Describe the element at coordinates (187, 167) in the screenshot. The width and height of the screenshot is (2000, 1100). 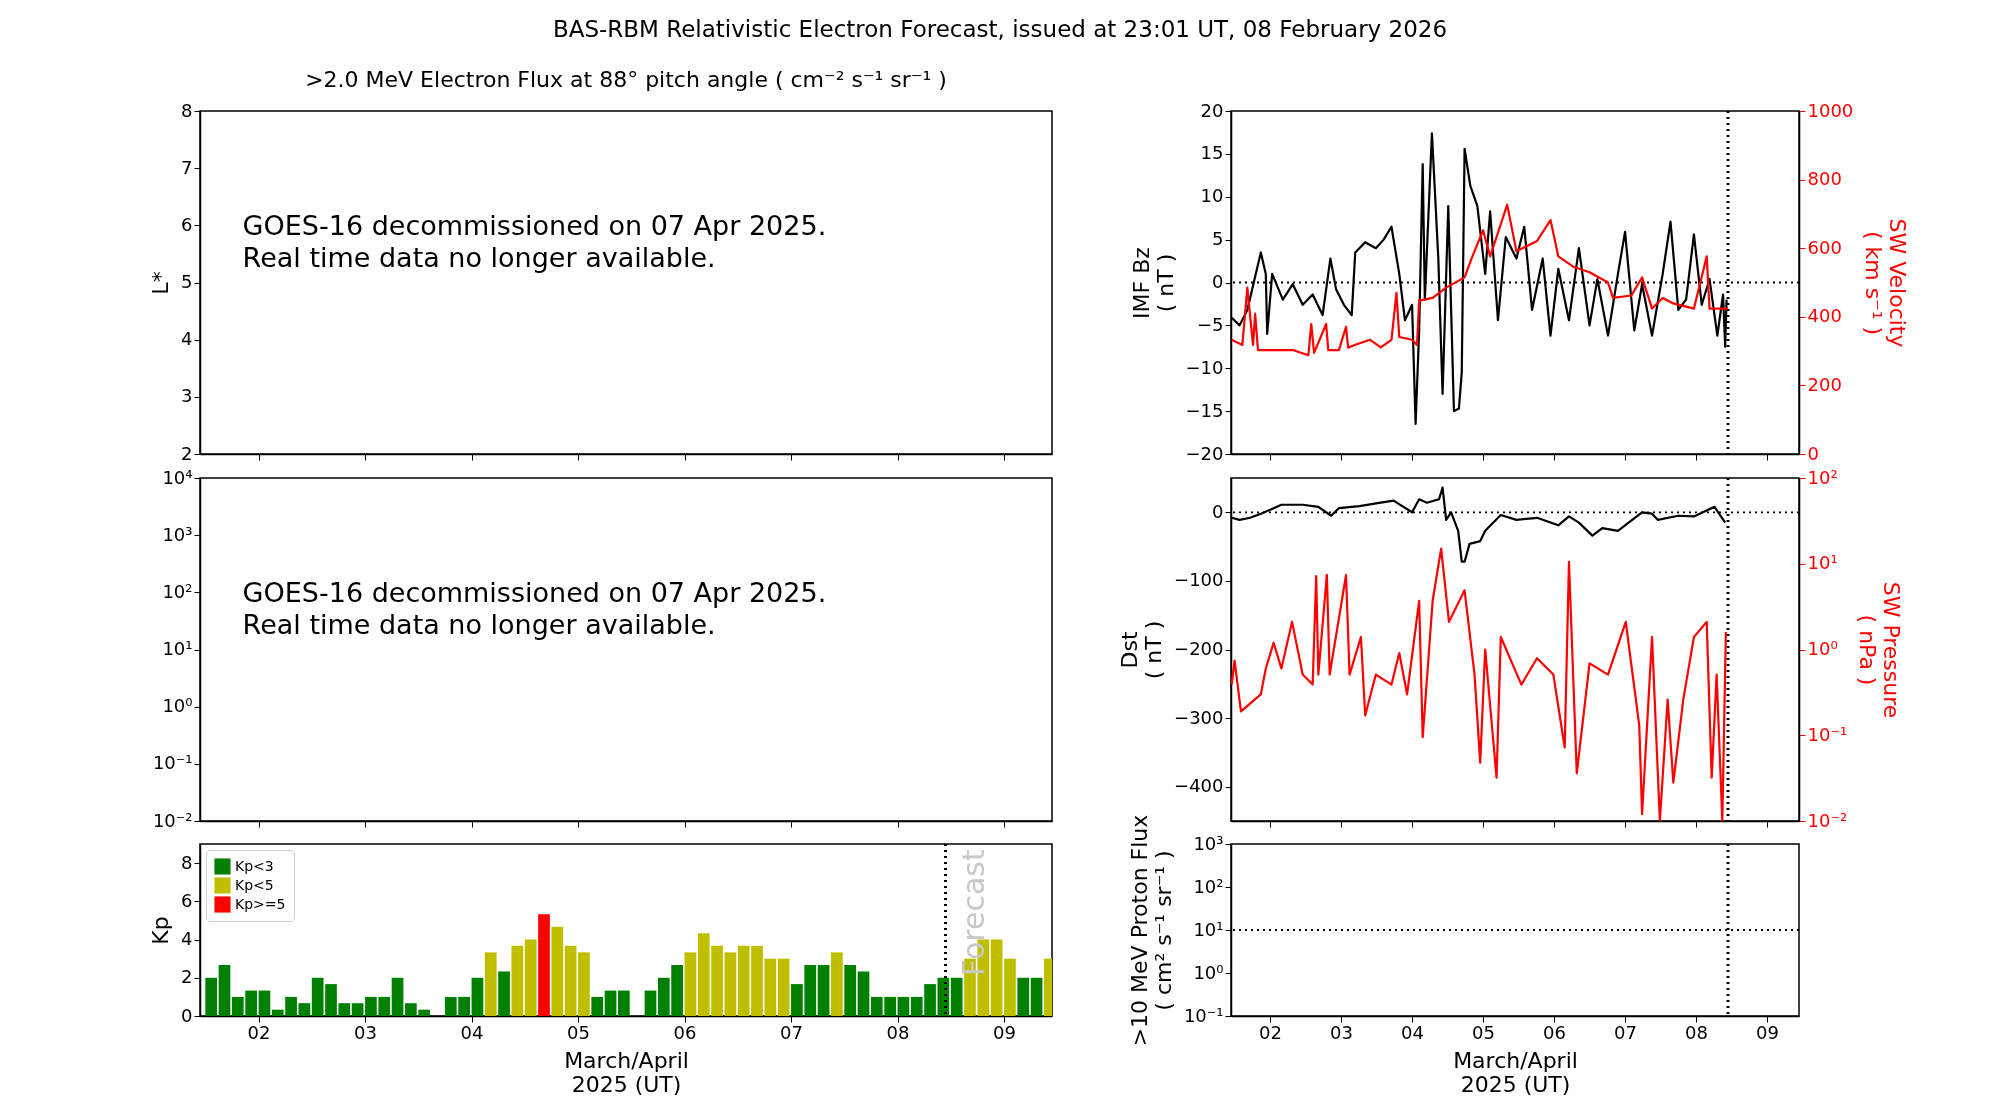
I see `y-tick-label: 7` at that location.